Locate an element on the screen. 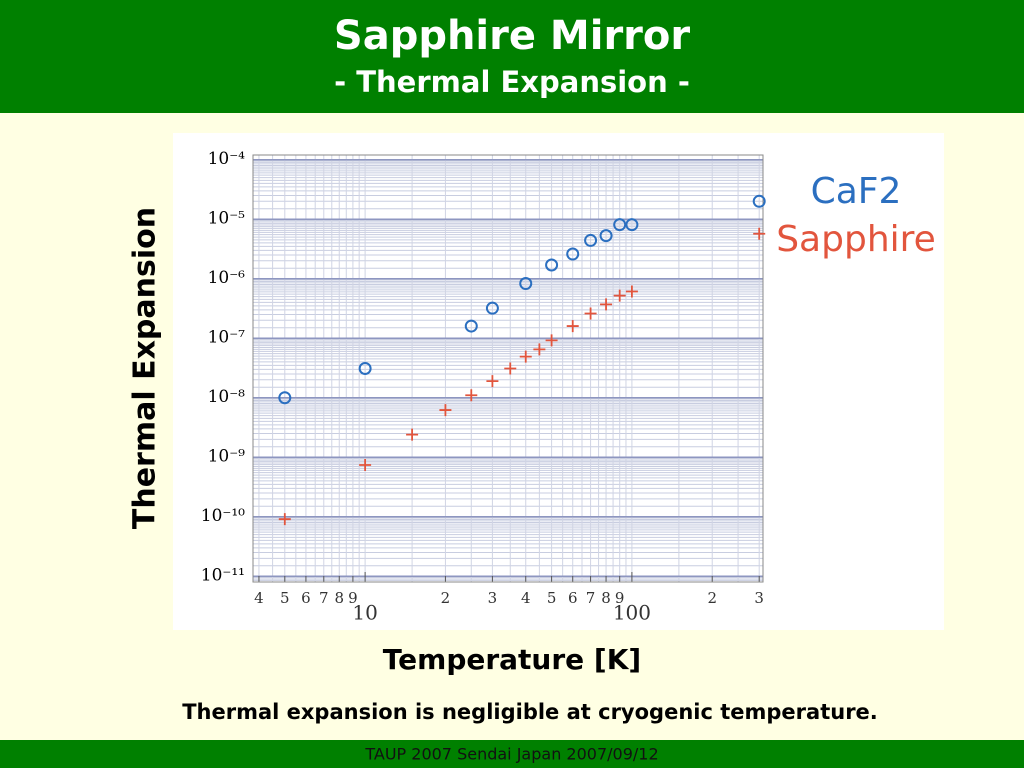  y-tick-label: 10⁻¹¹ is located at coordinates (223, 576).